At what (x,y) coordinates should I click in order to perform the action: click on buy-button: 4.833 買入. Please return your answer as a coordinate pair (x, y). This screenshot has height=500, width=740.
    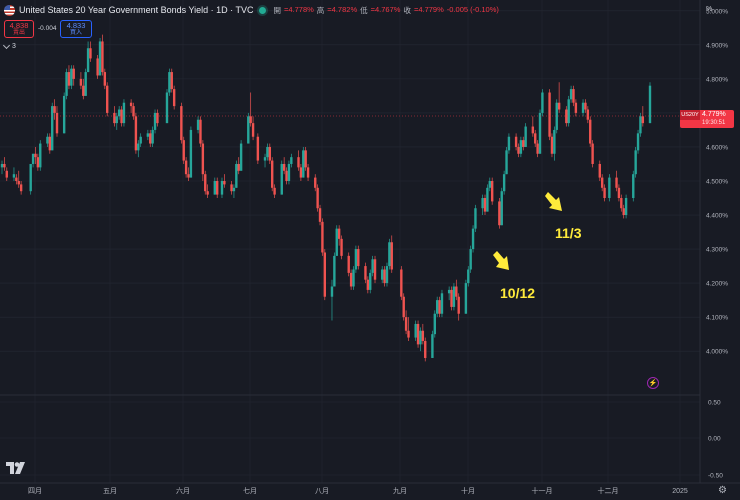
    Looking at the image, I should click on (76, 29).